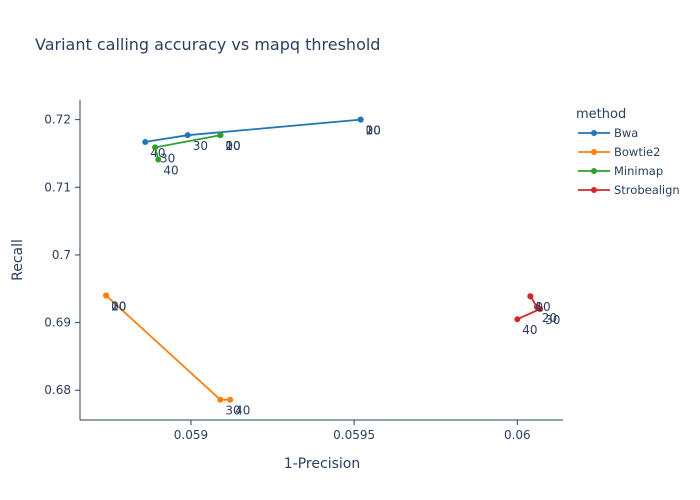  Describe the element at coordinates (517, 435) in the screenshot. I see `x-tick-label: 0.06` at that location.